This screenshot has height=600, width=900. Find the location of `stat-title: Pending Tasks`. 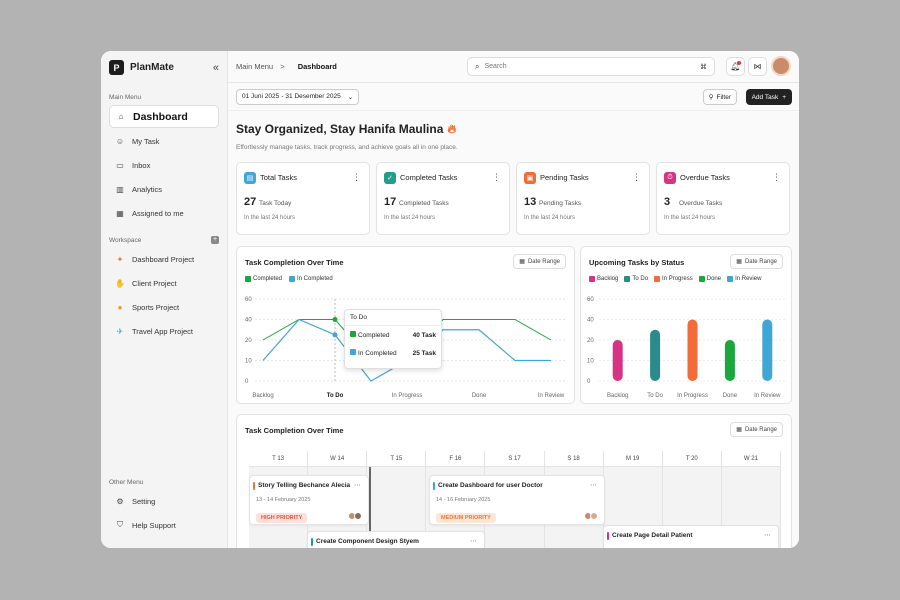

stat-title: Pending Tasks is located at coordinates (564, 177).